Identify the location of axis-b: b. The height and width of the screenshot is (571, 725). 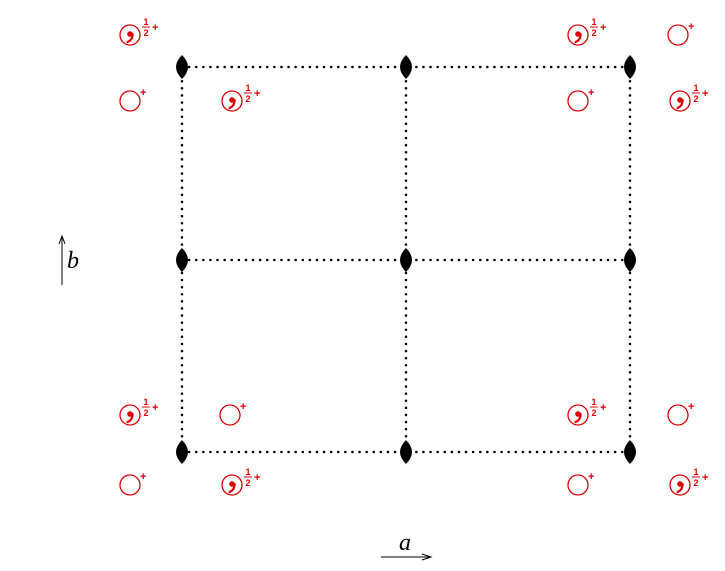
(68, 259).